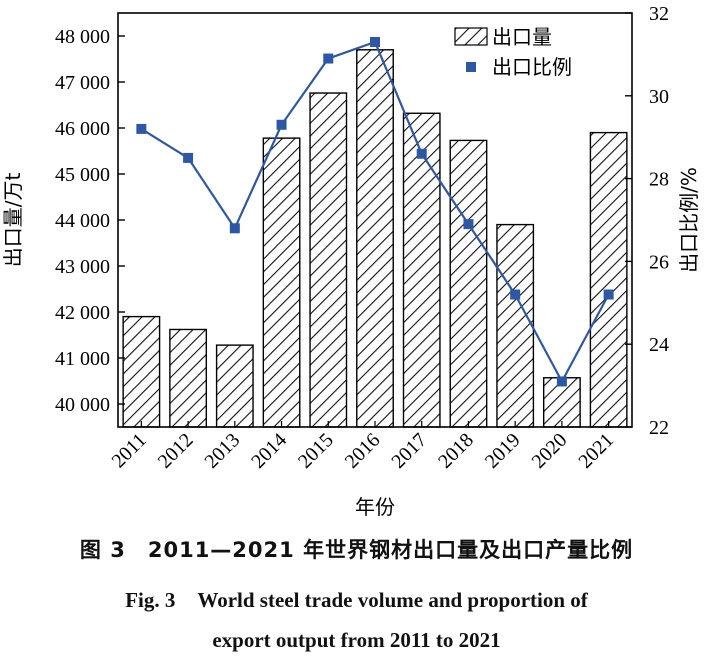 The width and height of the screenshot is (713, 663). I want to click on y-tick-label: 41 000, so click(82, 359).